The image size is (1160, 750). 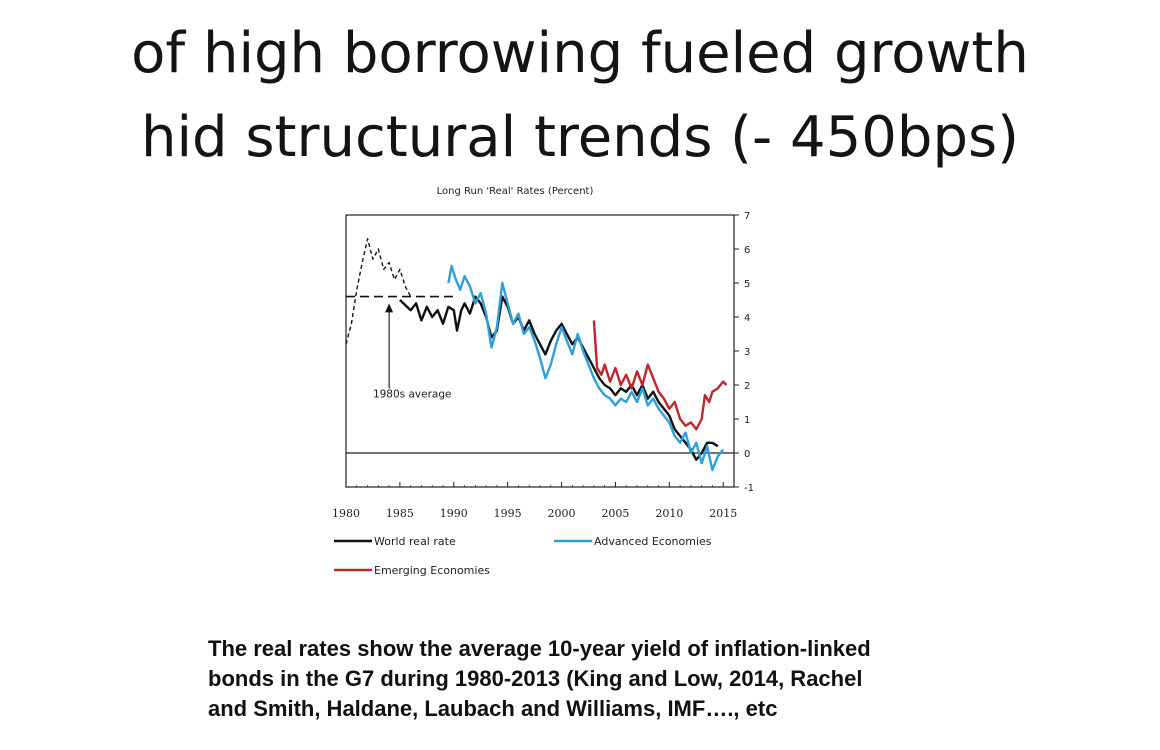 I want to click on plot-frame, so click(x=540, y=351).